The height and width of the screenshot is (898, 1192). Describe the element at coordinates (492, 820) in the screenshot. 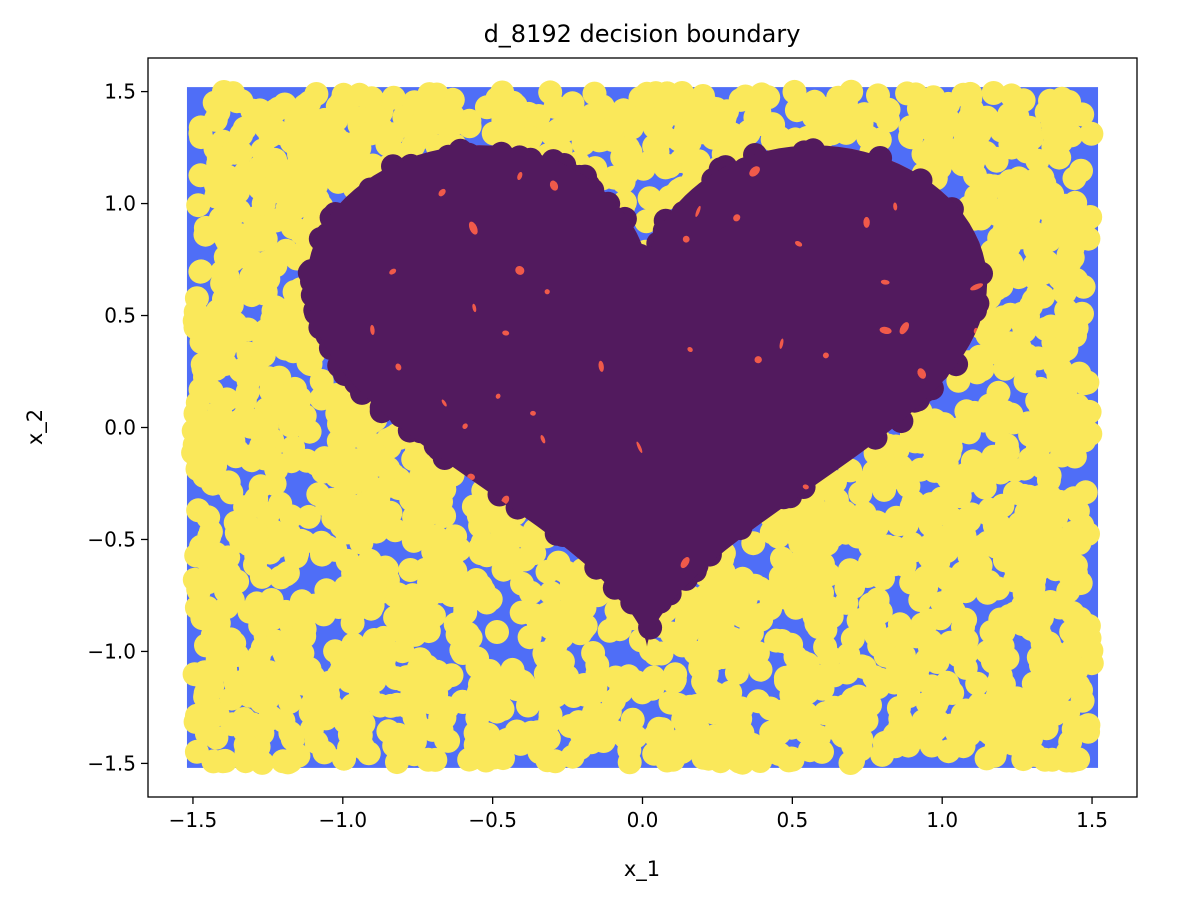

I see `x-tick-label: −0.5` at that location.